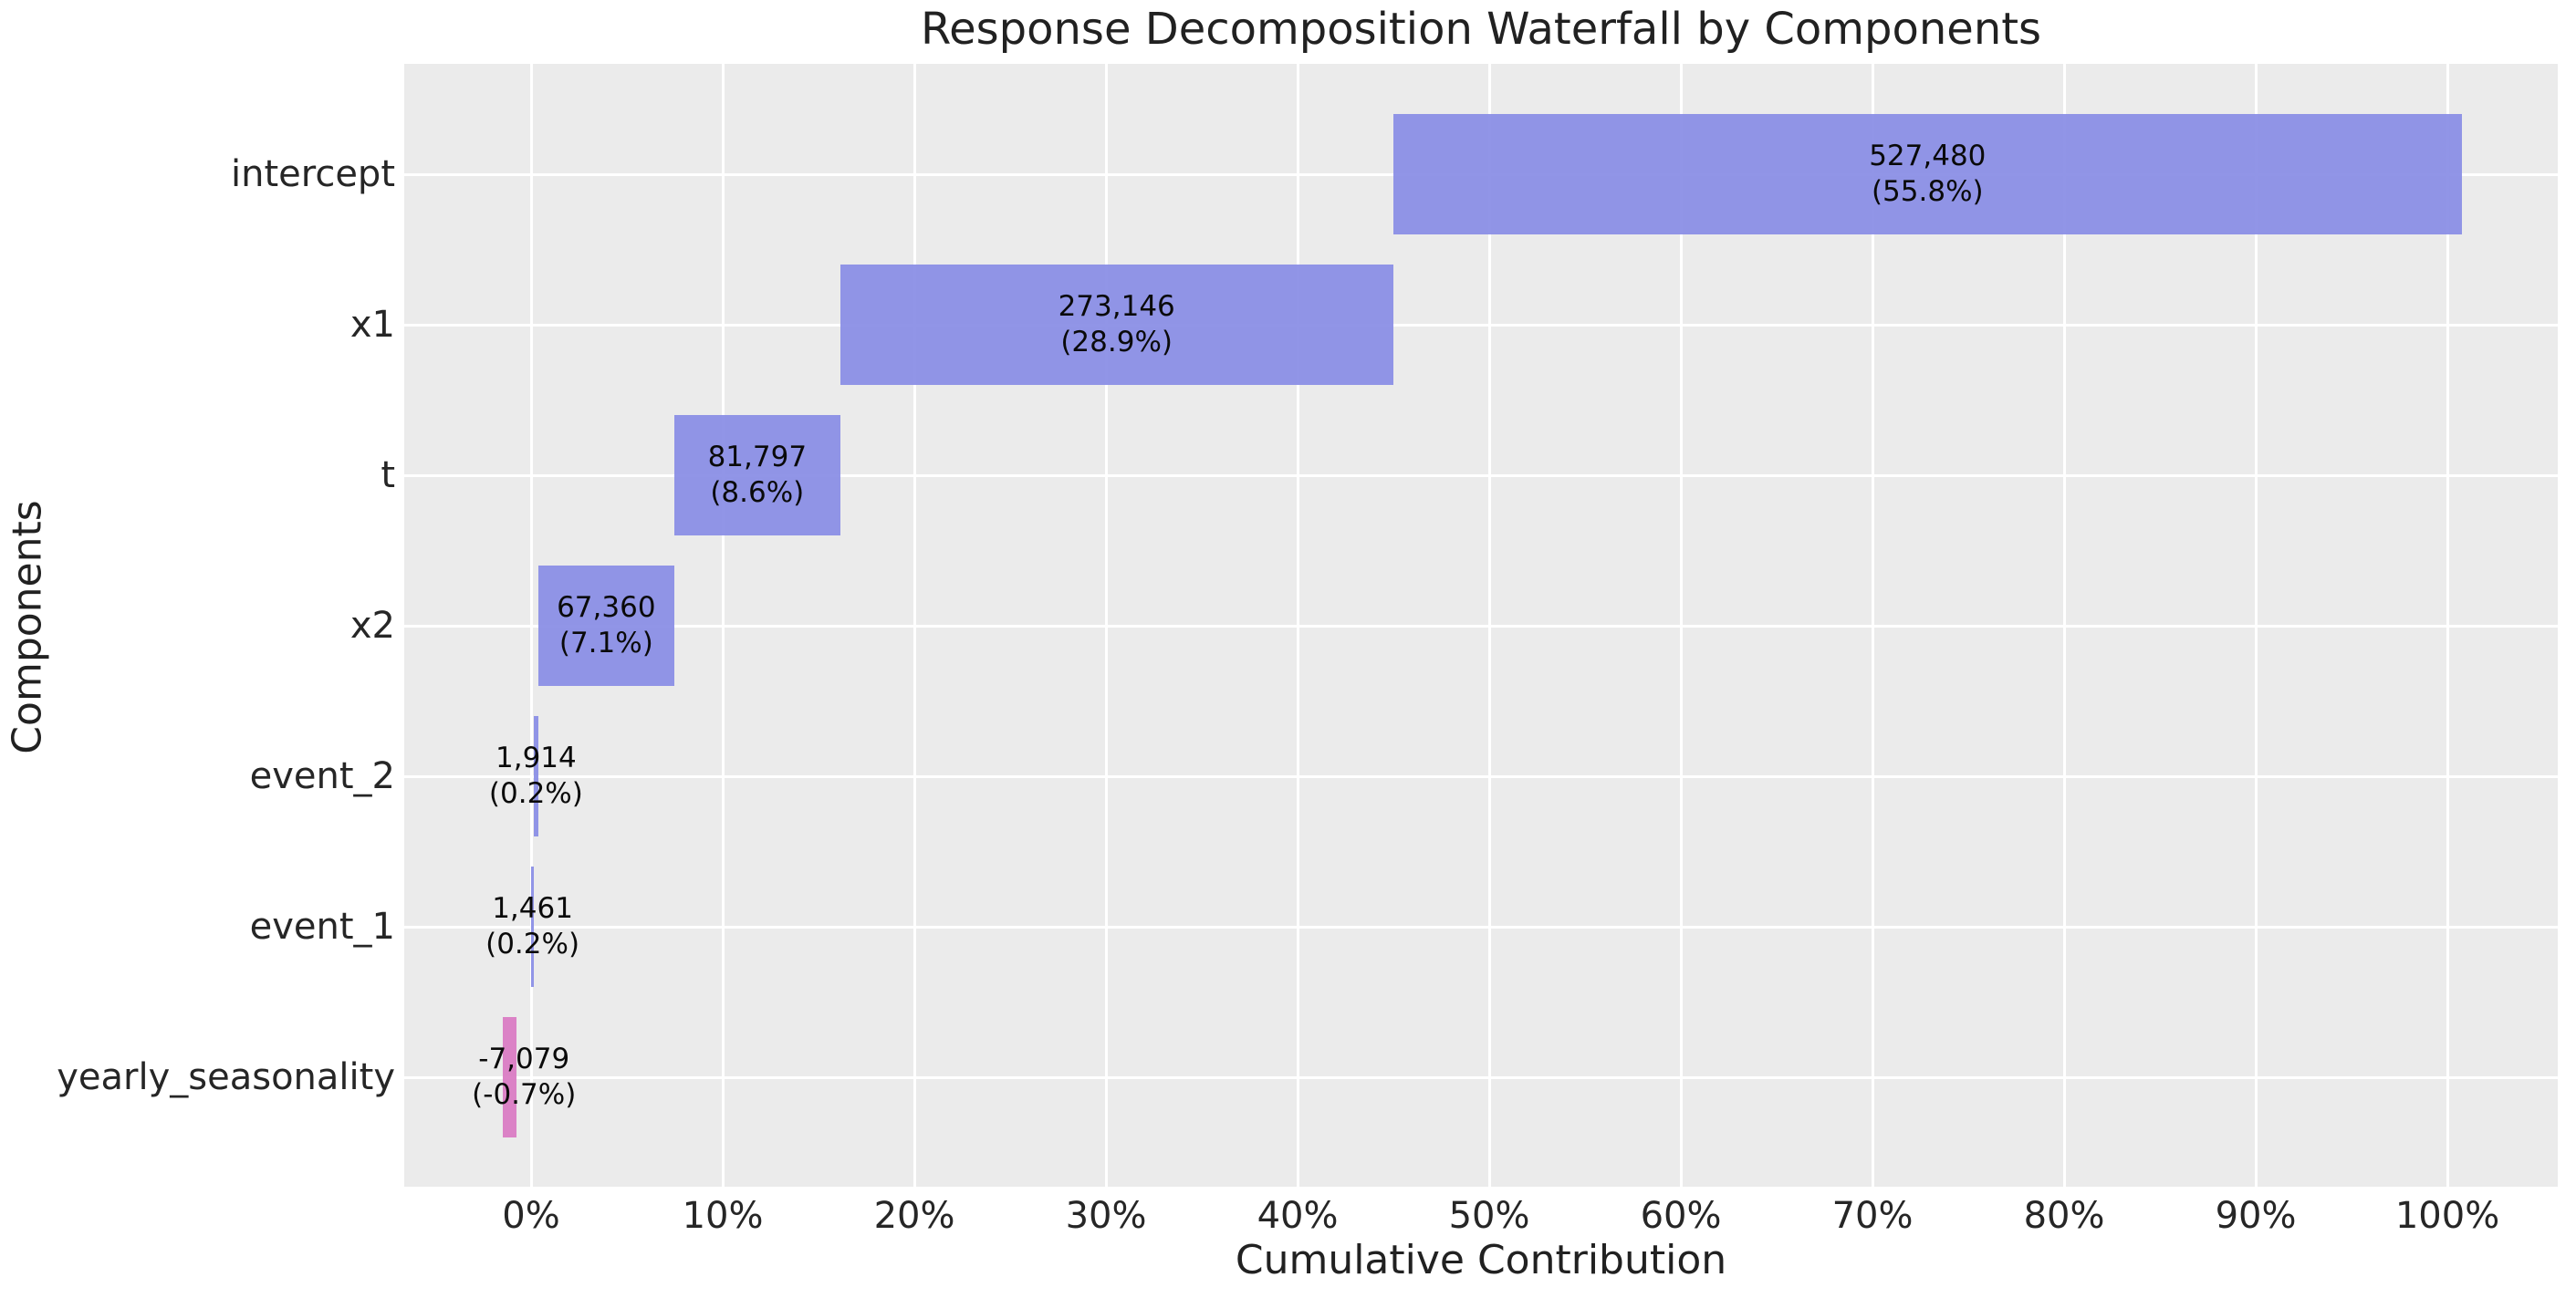 The image size is (2576, 1298). What do you see at coordinates (1489, 1216) in the screenshot?
I see `x-tick-label-50%: 50%` at bounding box center [1489, 1216].